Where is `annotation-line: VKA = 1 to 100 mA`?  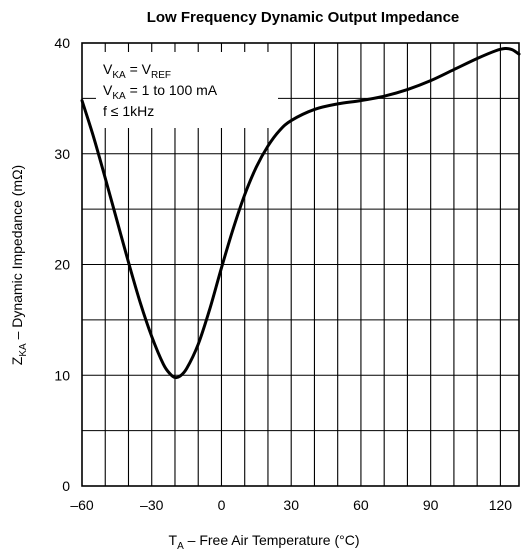 annotation-line: VKA = 1 to 100 mA is located at coordinates (160, 92).